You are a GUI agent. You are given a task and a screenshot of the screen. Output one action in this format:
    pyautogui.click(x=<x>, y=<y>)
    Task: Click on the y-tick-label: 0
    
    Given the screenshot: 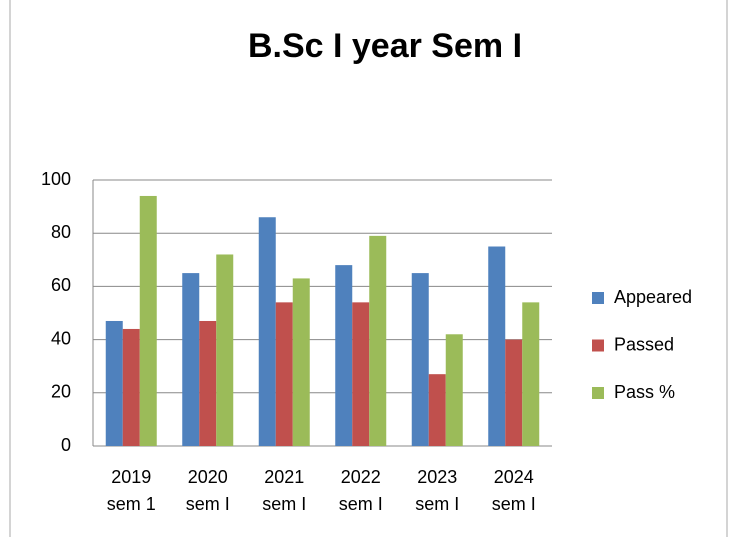 What is the action you would take?
    pyautogui.click(x=66, y=445)
    